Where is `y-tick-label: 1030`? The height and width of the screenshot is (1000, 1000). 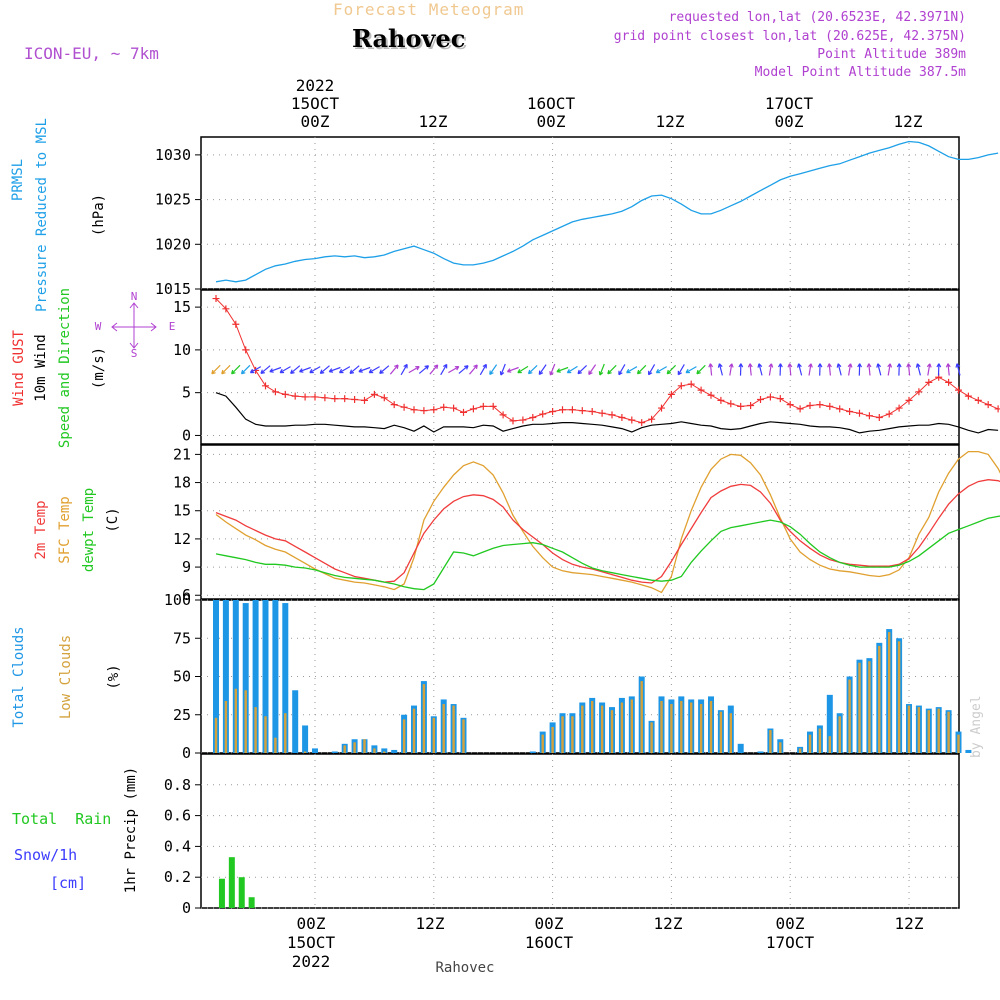
y-tick-label: 1030 is located at coordinates (173, 155).